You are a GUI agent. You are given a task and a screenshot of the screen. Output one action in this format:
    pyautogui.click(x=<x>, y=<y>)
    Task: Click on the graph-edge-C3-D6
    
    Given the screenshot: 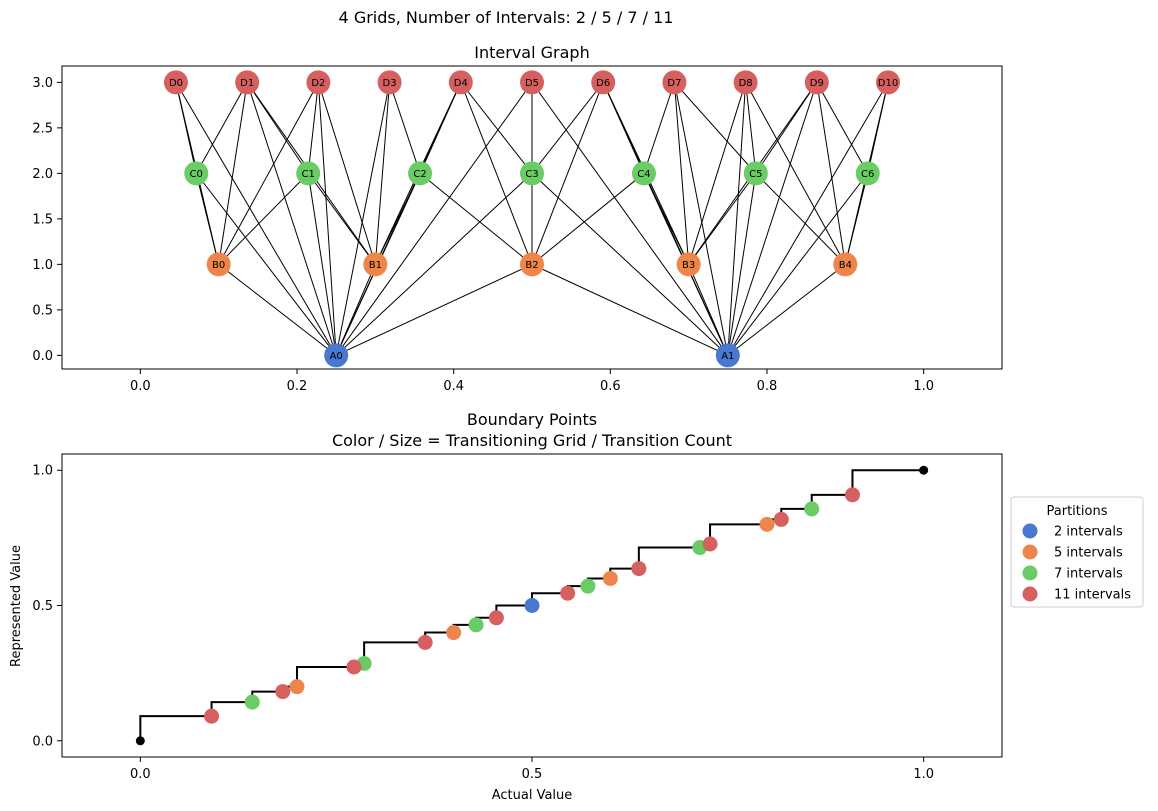 What is the action you would take?
    pyautogui.click(x=567, y=128)
    